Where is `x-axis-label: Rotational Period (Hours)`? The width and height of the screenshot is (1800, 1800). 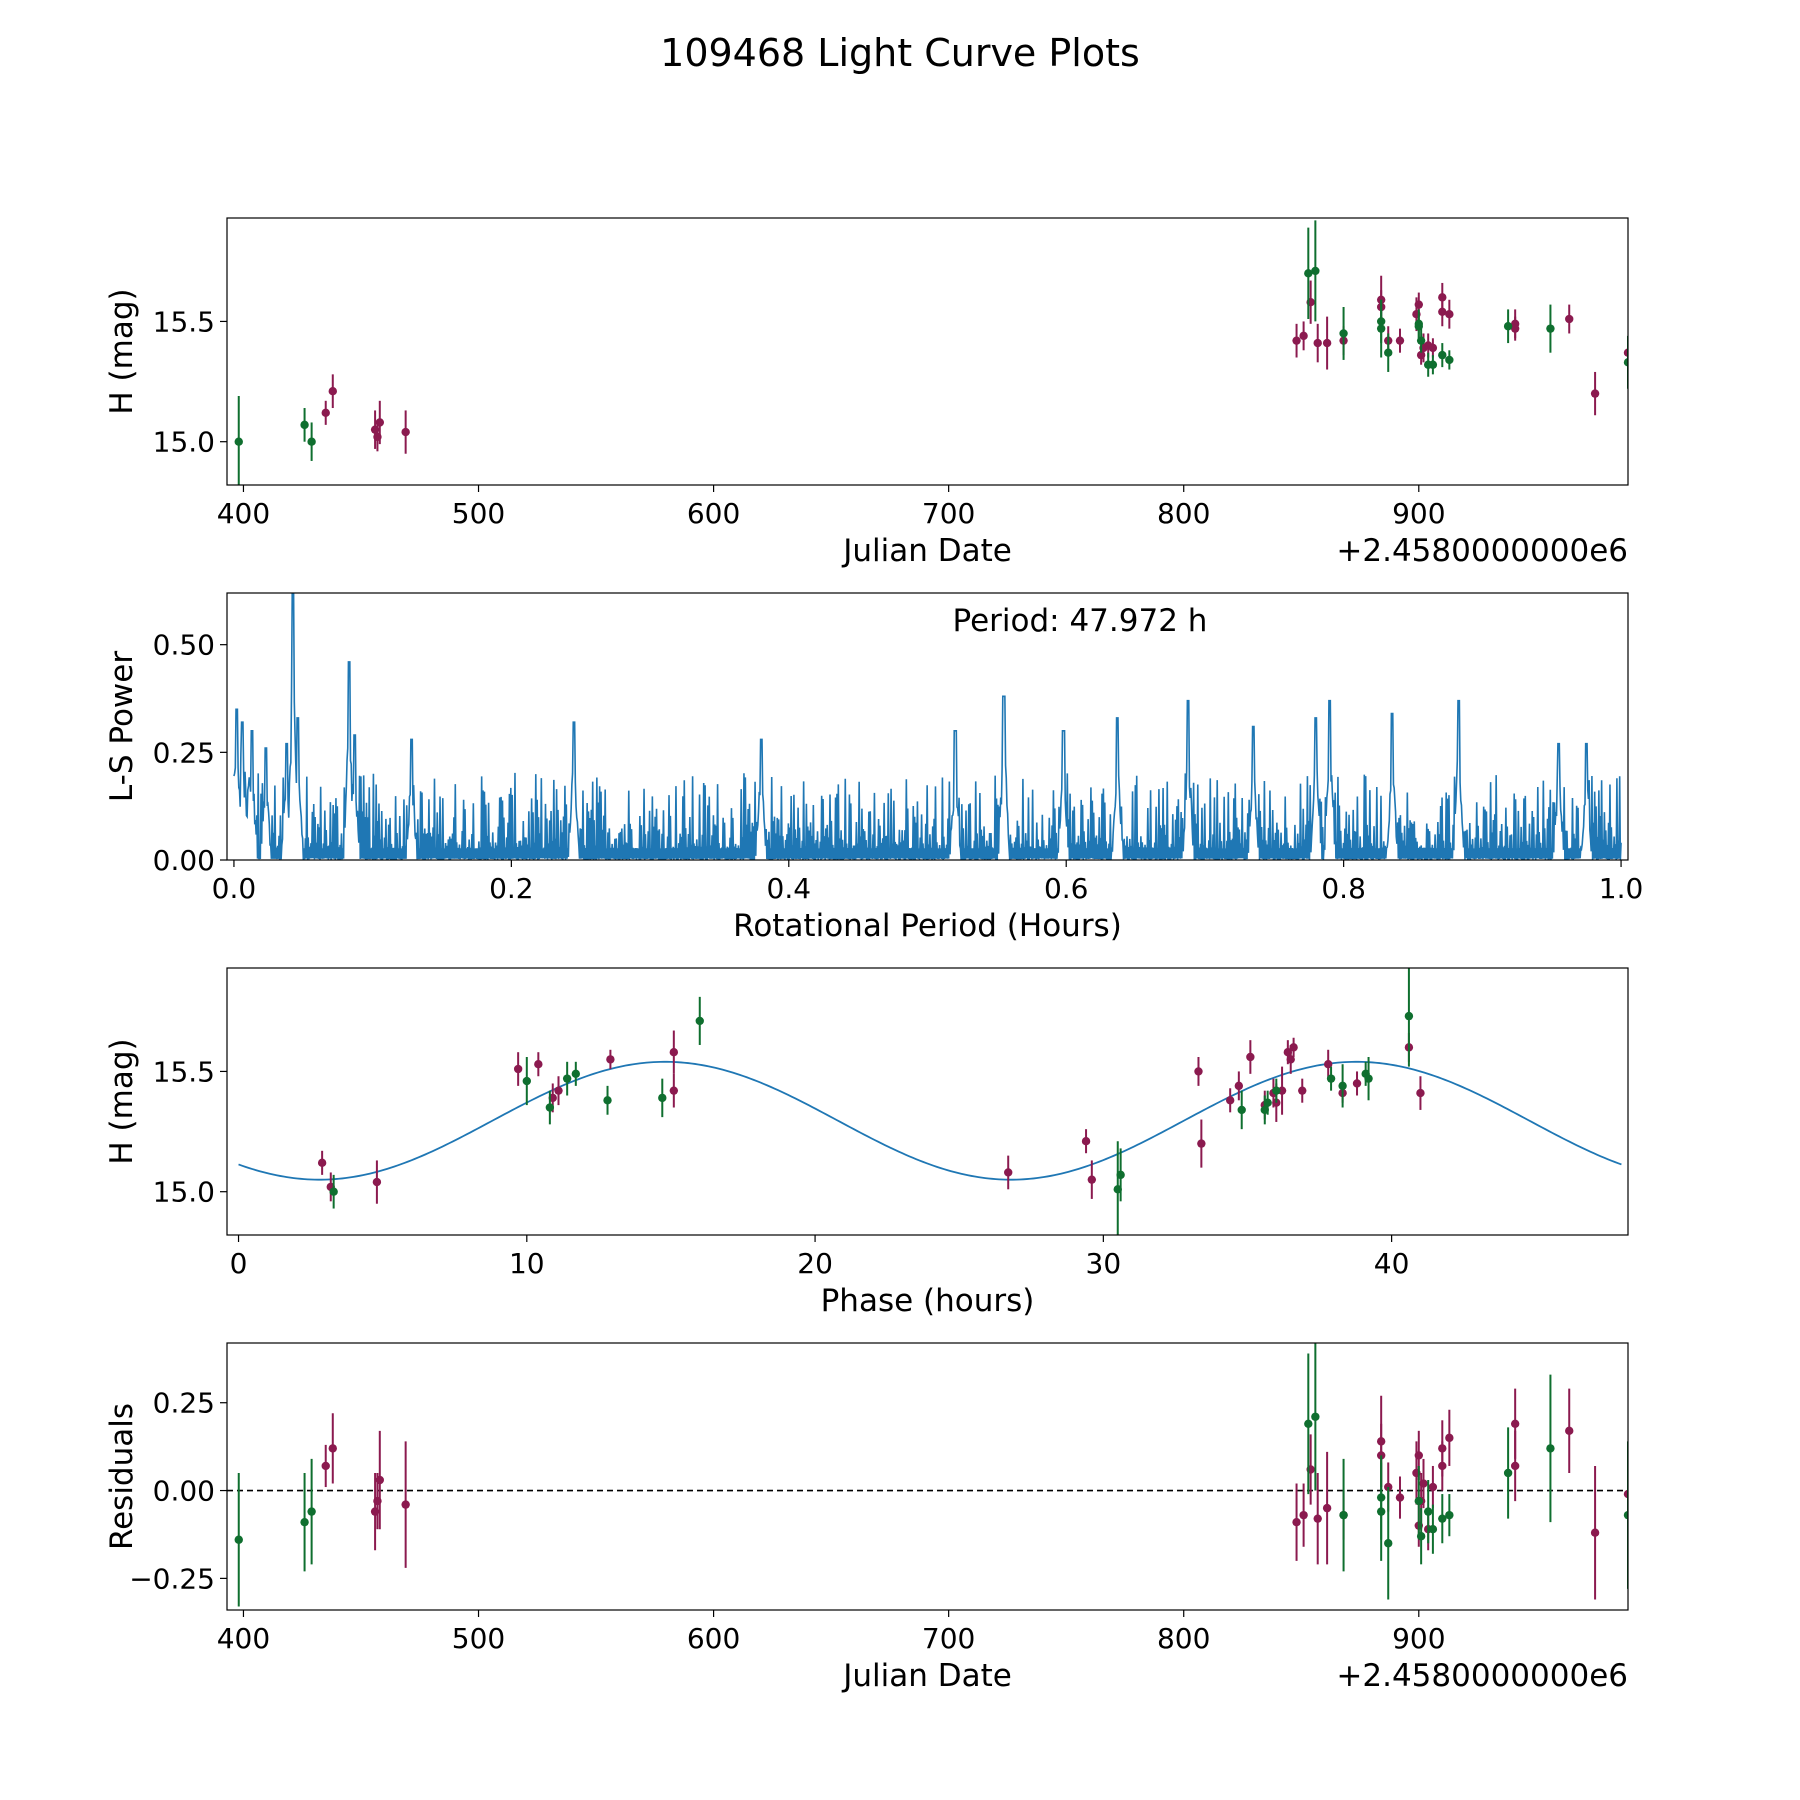
x-axis-label: Rotational Period (Hours) is located at coordinates (927, 926).